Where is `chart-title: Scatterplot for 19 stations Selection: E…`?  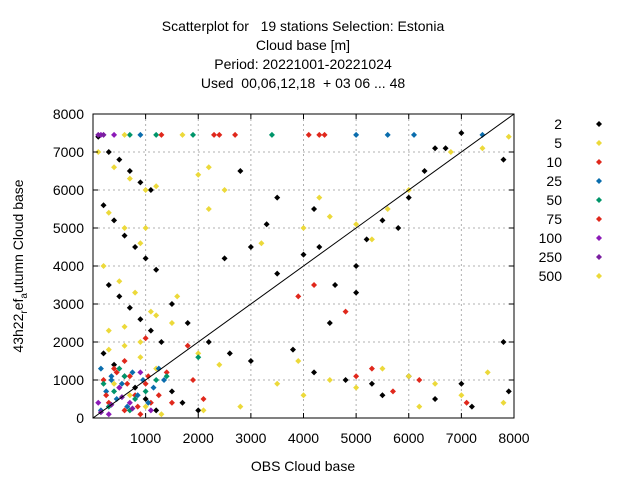 chart-title: Scatterplot for 19 stations Selection: E… is located at coordinates (303, 54).